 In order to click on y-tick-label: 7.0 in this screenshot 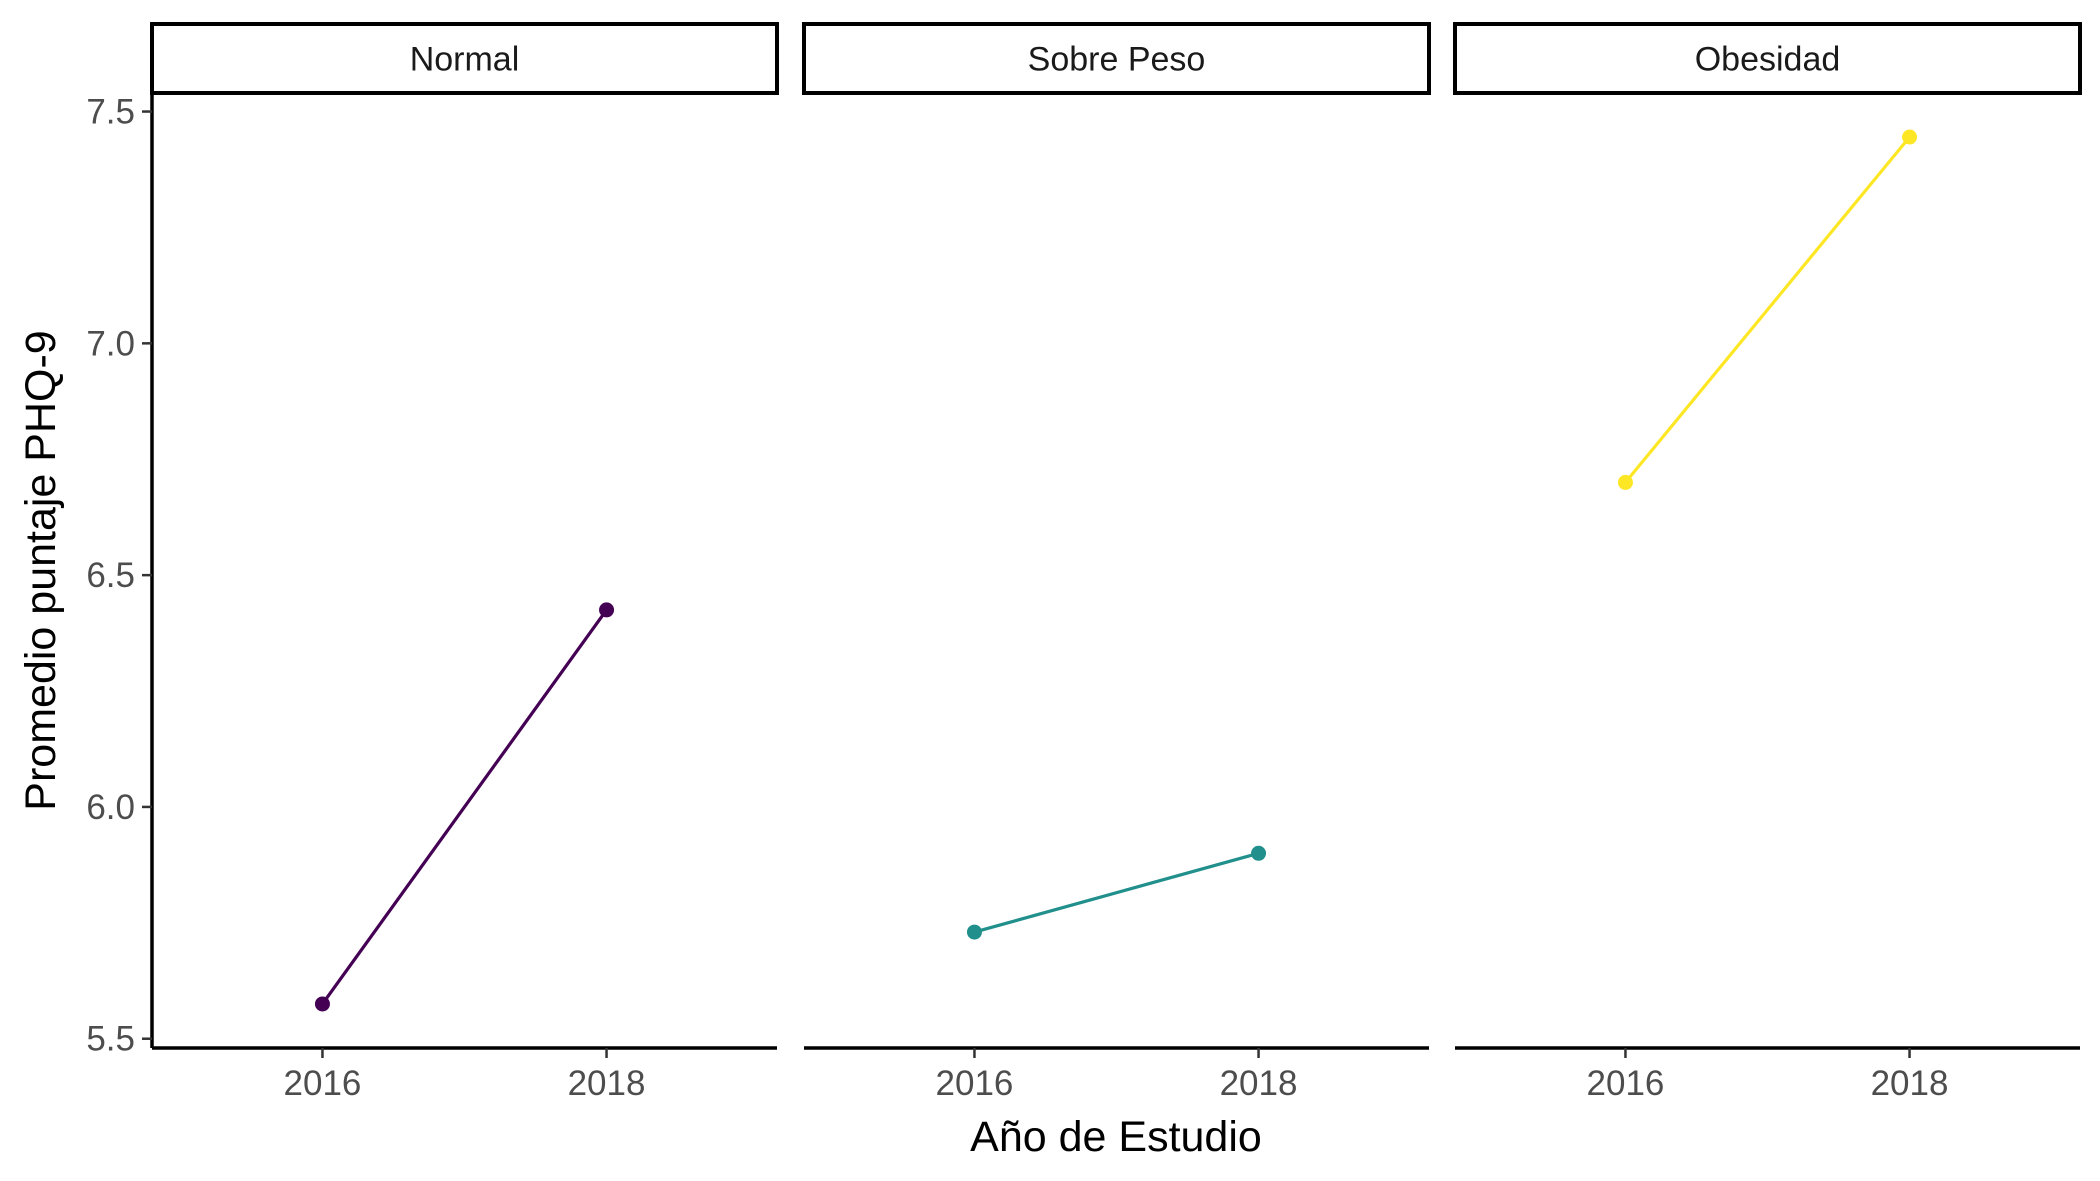, I will do `click(110, 343)`.